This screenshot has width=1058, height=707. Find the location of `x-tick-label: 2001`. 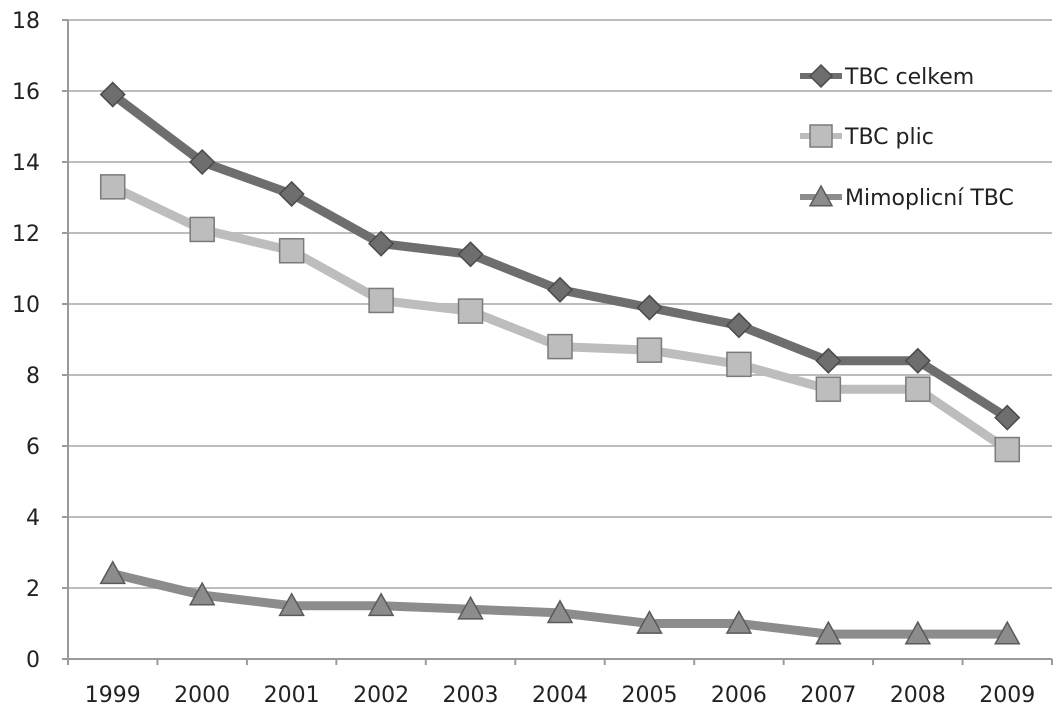

x-tick-label: 2001 is located at coordinates (292, 695).